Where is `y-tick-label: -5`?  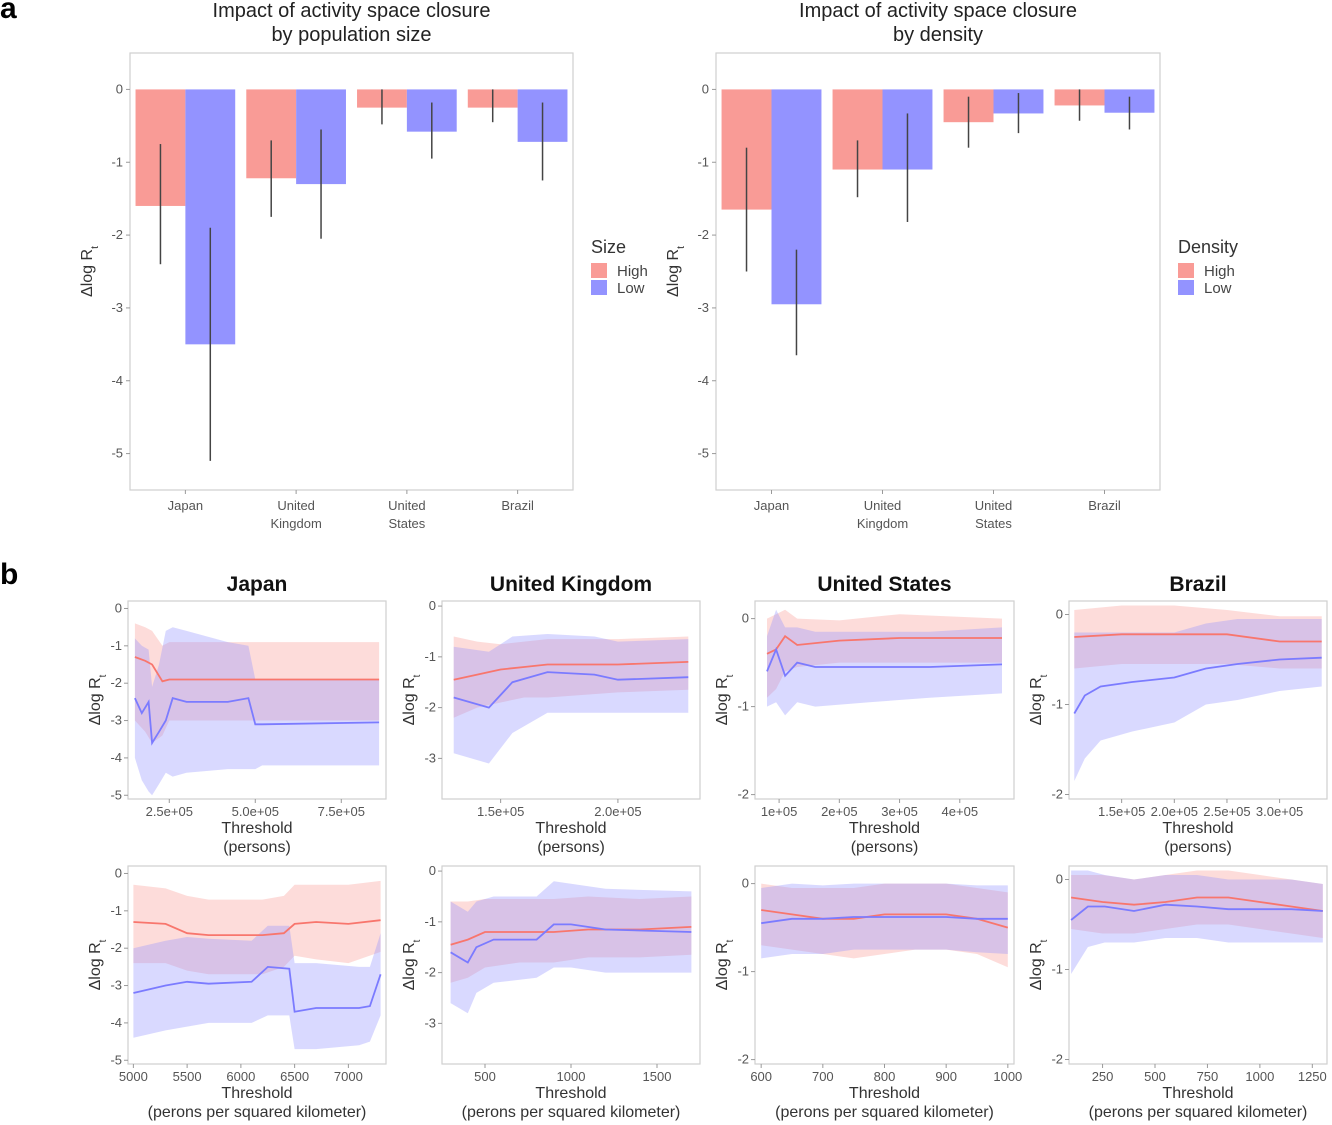 y-tick-label: -5 is located at coordinates (116, 1059).